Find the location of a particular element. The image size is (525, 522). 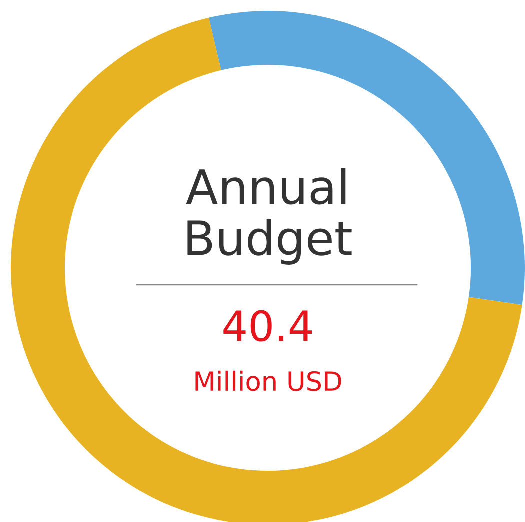

text: 40.4 is located at coordinates (268, 326).